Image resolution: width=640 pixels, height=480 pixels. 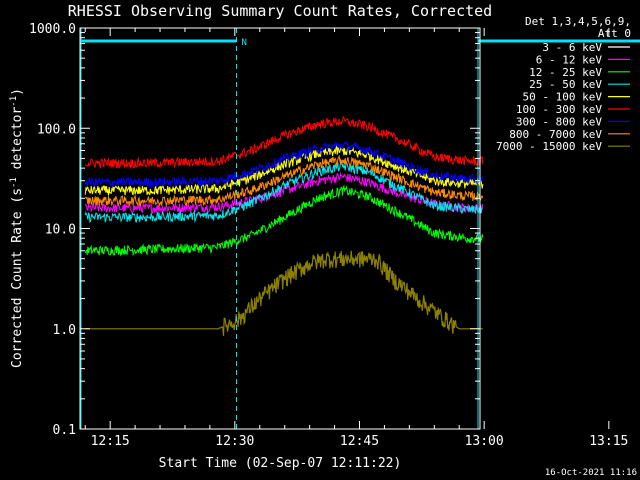 What do you see at coordinates (559, 121) in the screenshot?
I see `legend-label-300-800-kev: 300 - 800 keV` at bounding box center [559, 121].